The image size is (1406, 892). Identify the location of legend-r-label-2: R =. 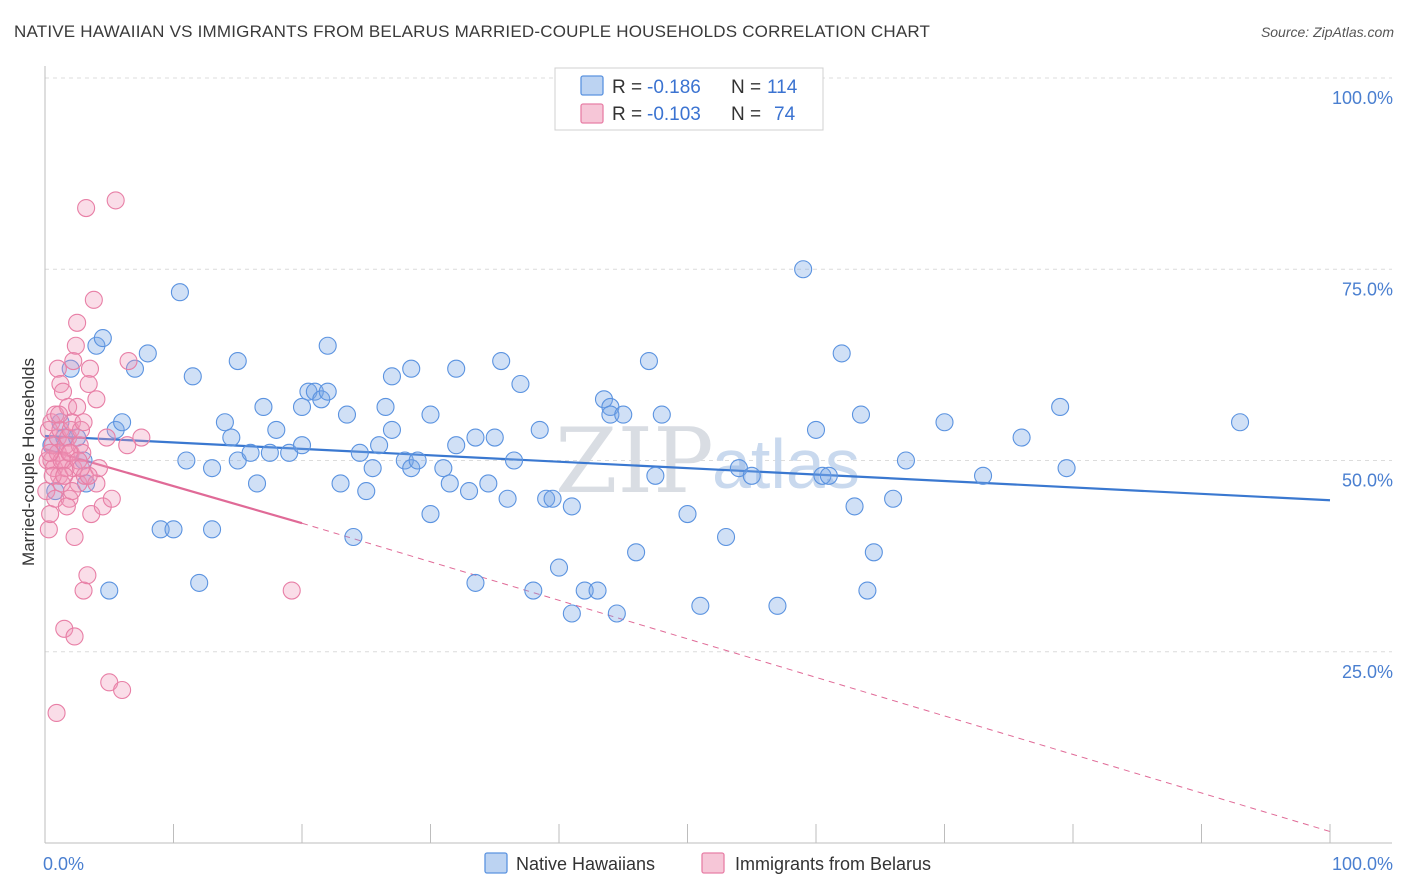
(627, 114).